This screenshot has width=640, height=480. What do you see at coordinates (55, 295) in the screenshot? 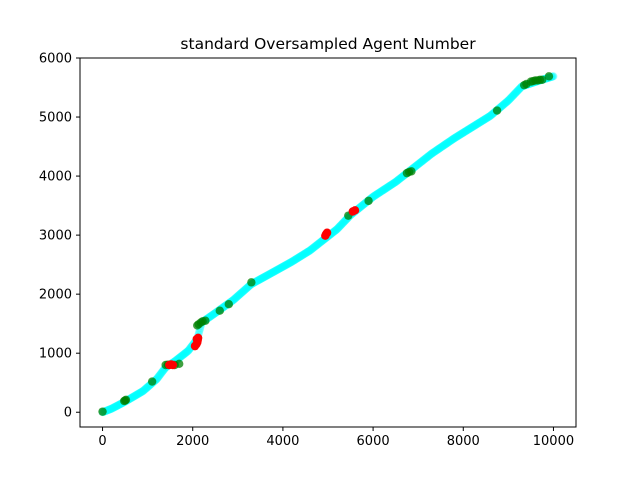
I see `y-tick-label: 2000` at bounding box center [55, 295].